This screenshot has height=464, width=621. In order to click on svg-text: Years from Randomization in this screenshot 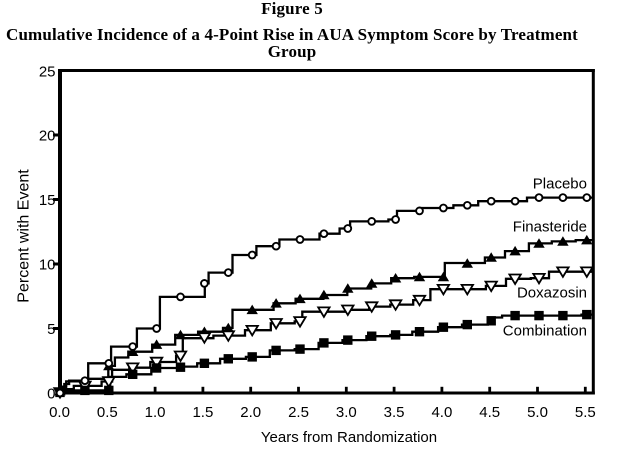, I will do `click(349, 437)`.